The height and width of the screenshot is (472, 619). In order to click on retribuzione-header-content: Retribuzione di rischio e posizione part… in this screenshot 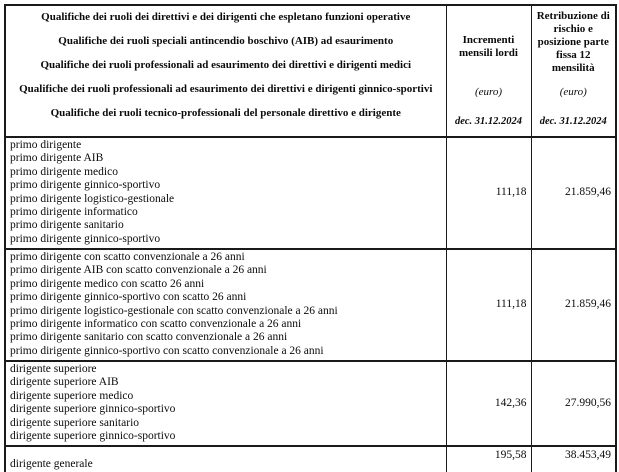, I will do `click(574, 71)`.